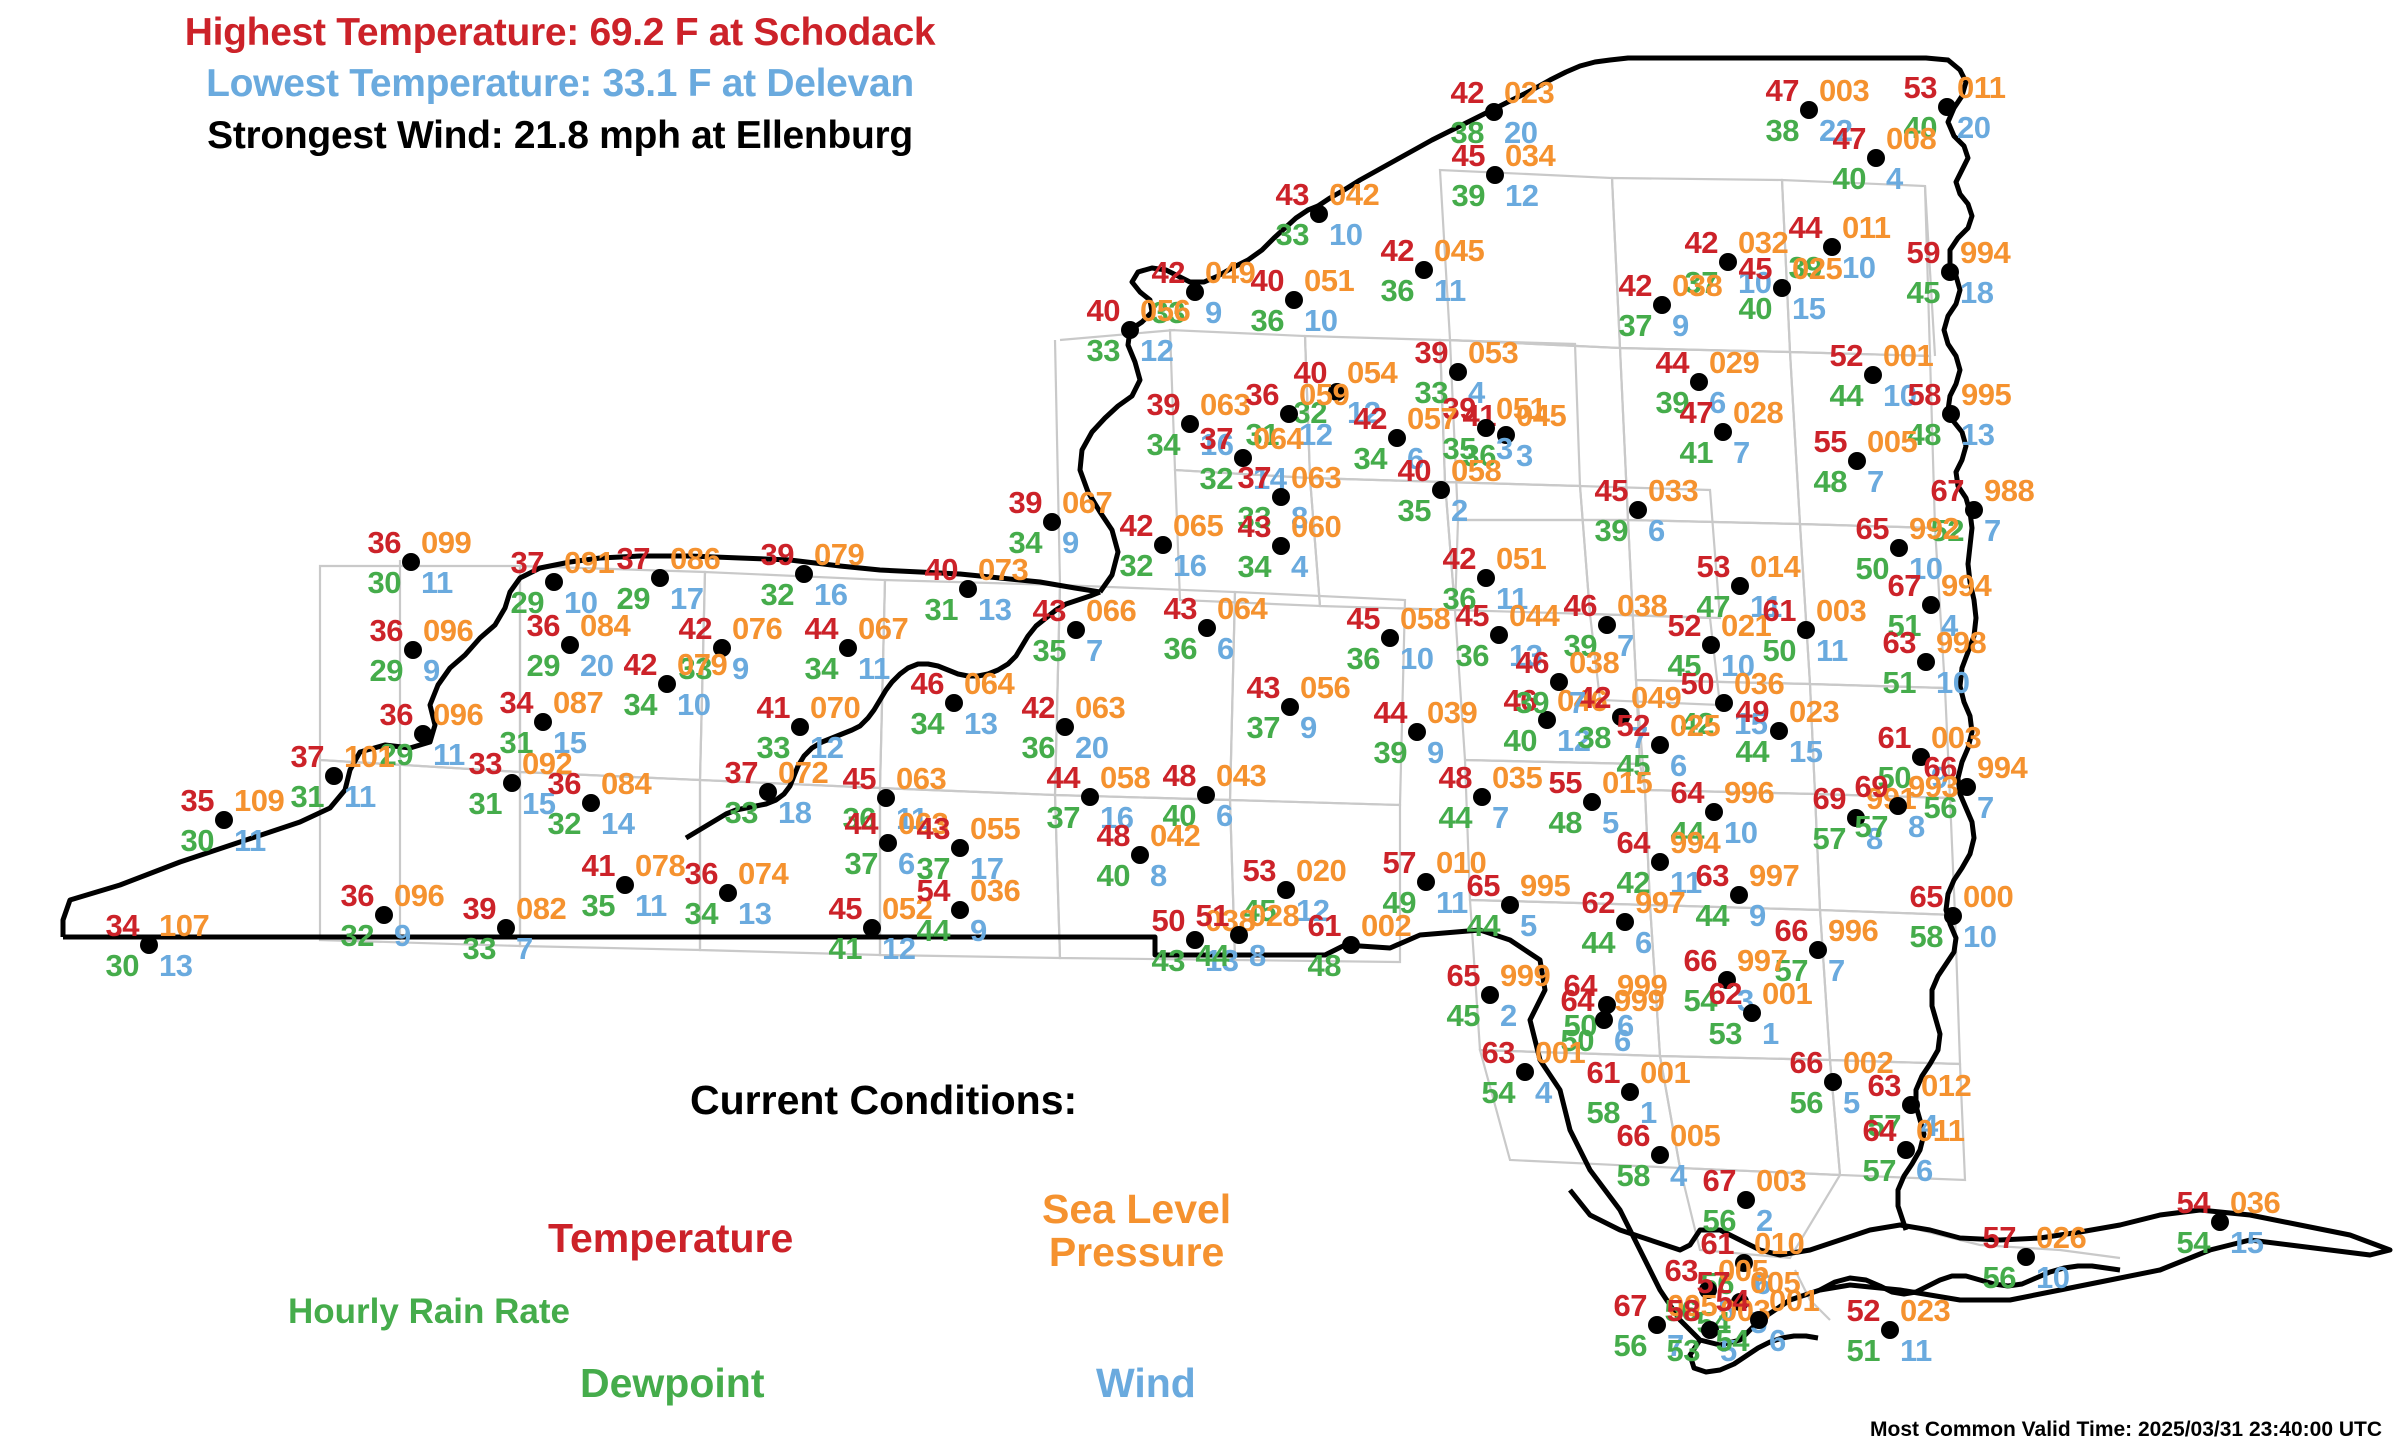 This screenshot has width=2400, height=1450. I want to click on station-sea-level-pressure: 025, so click(1695, 725).